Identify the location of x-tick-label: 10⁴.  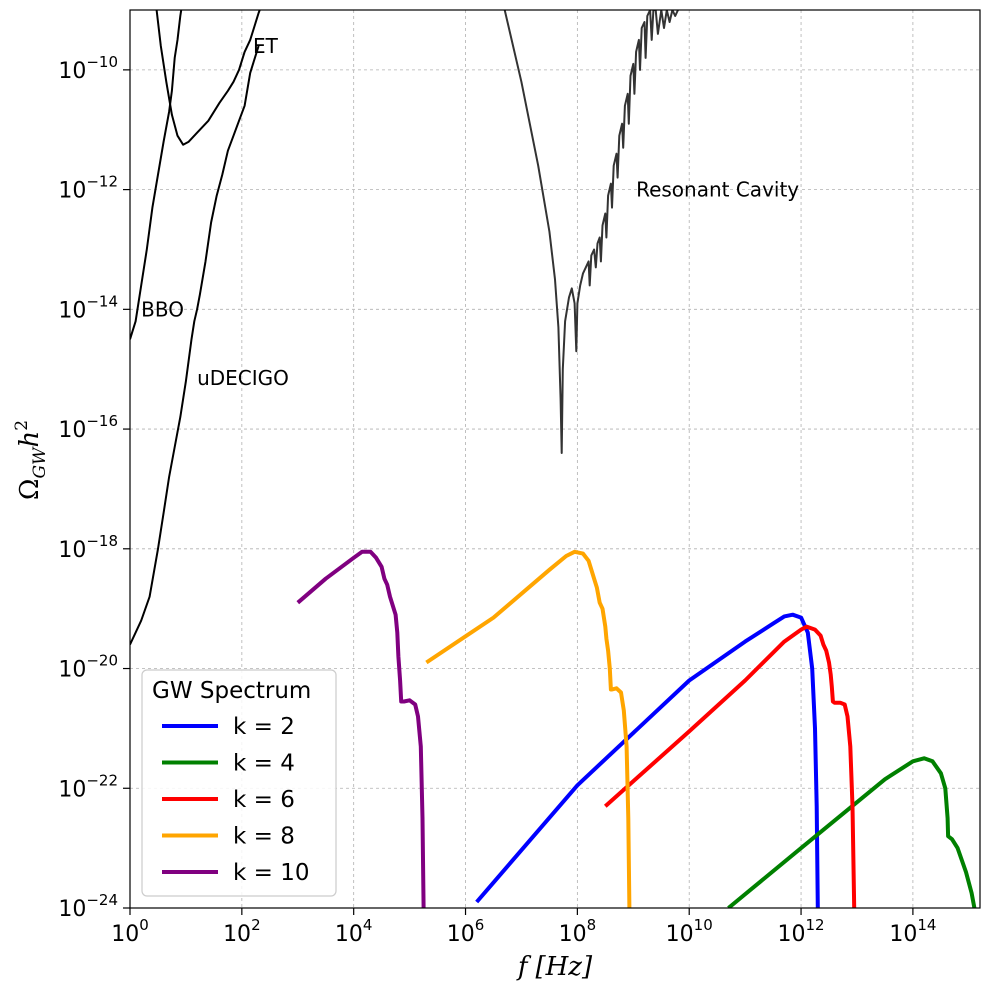
(354, 931).